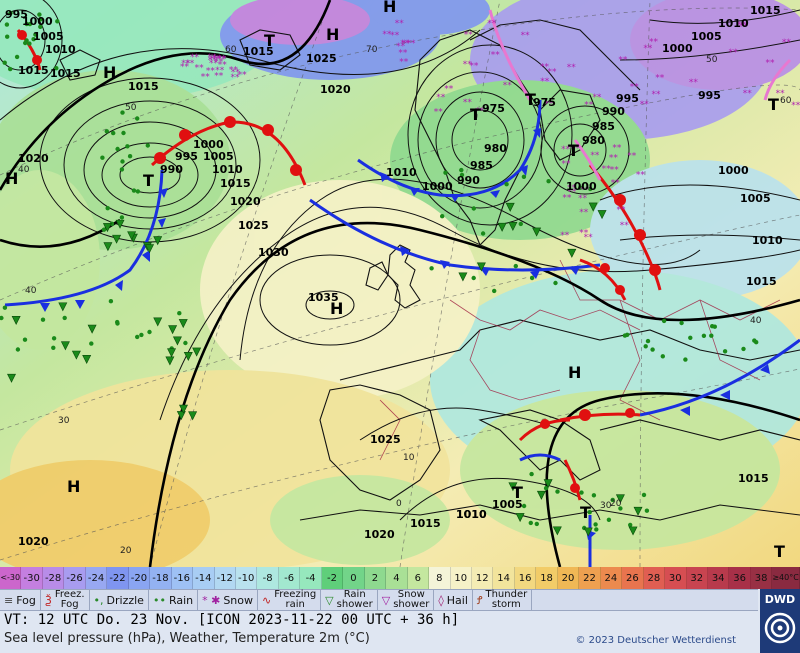  What do you see at coordinates (401, 172) in the screenshot?
I see `pressure-label: 1010` at bounding box center [401, 172].